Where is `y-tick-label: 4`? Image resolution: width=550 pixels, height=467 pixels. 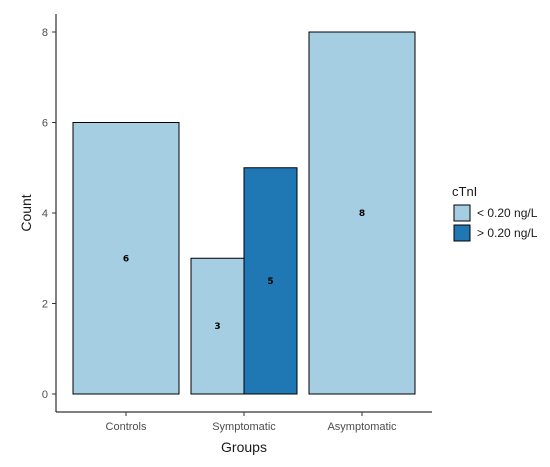 y-tick-label: 4 is located at coordinates (45, 214).